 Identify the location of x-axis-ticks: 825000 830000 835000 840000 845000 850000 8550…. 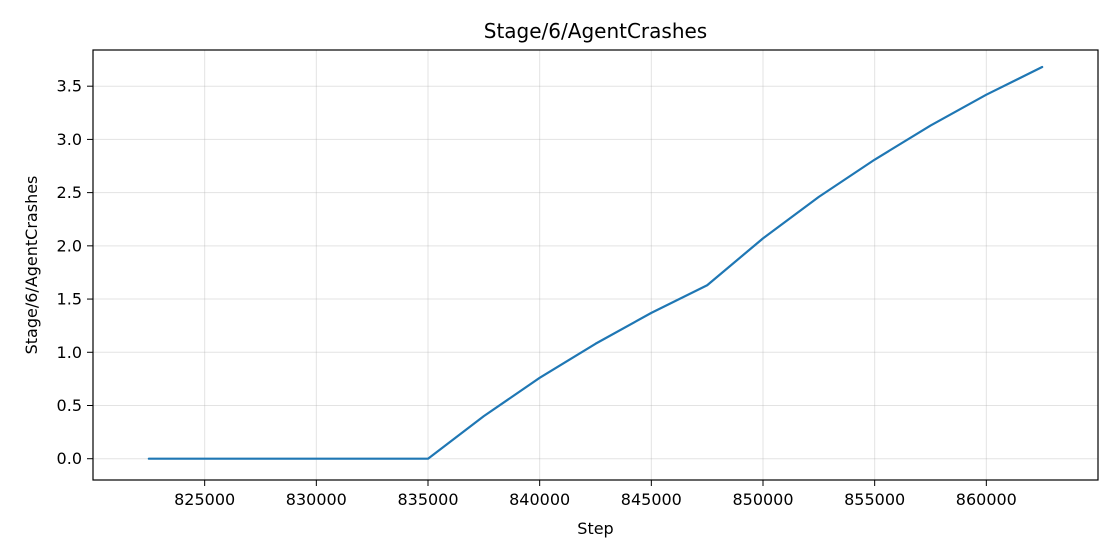
(595, 494).